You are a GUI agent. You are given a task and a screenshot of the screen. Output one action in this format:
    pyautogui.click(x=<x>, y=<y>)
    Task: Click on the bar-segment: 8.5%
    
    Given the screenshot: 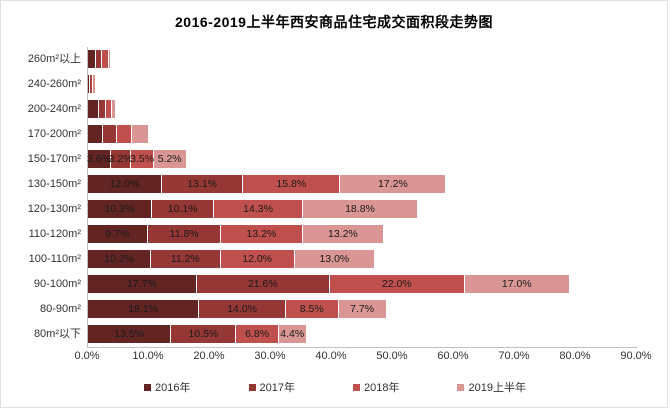 What is the action you would take?
    pyautogui.click(x=311, y=309)
    